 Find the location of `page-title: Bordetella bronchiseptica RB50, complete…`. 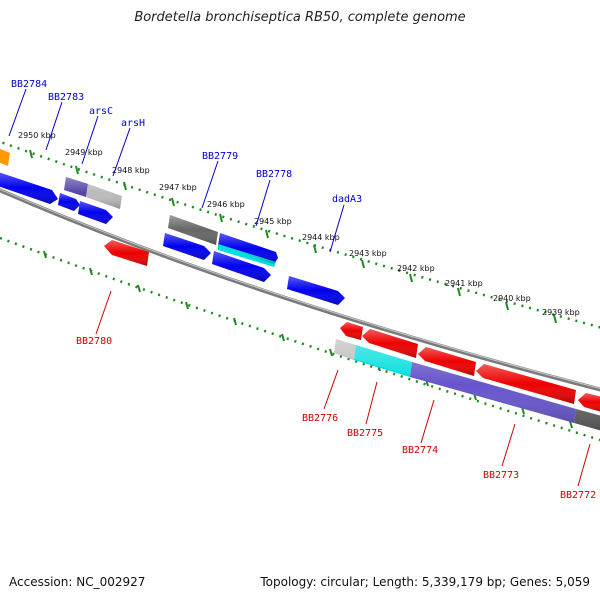

page-title: Bordetella bronchiseptica RB50, complete… is located at coordinates (300, 17).